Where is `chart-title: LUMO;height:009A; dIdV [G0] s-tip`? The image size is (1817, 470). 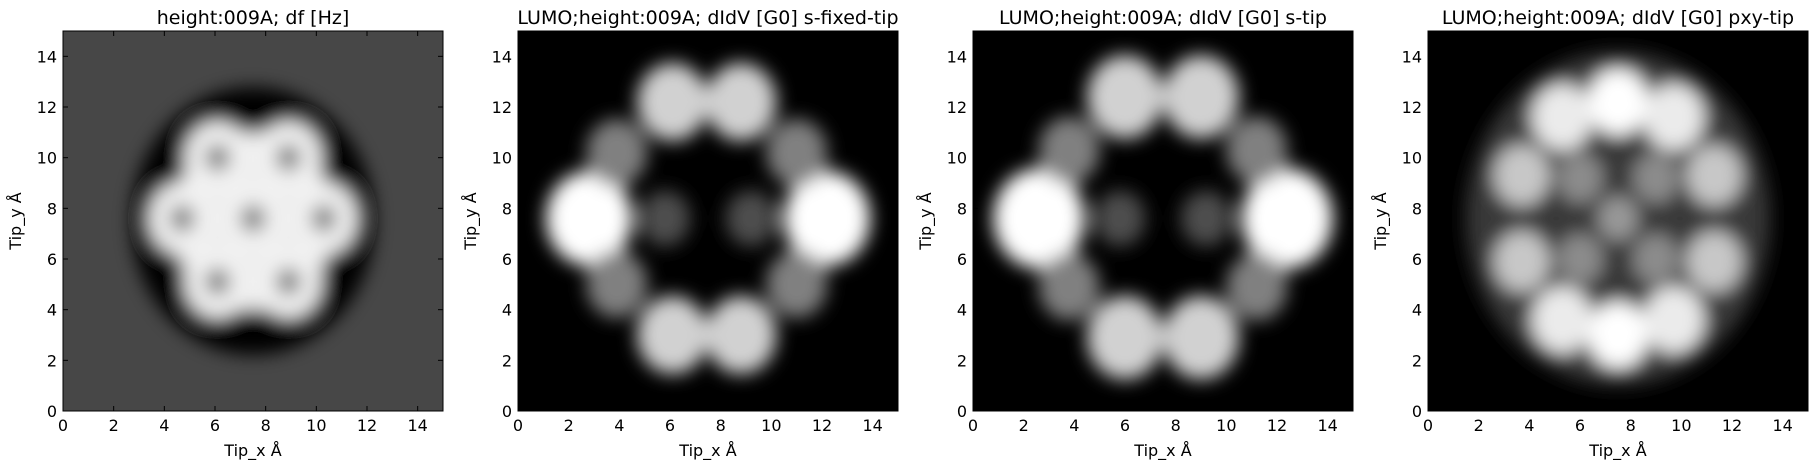
chart-title: LUMO;height:009A; dIdV [G0] s-tip is located at coordinates (1163, 18).